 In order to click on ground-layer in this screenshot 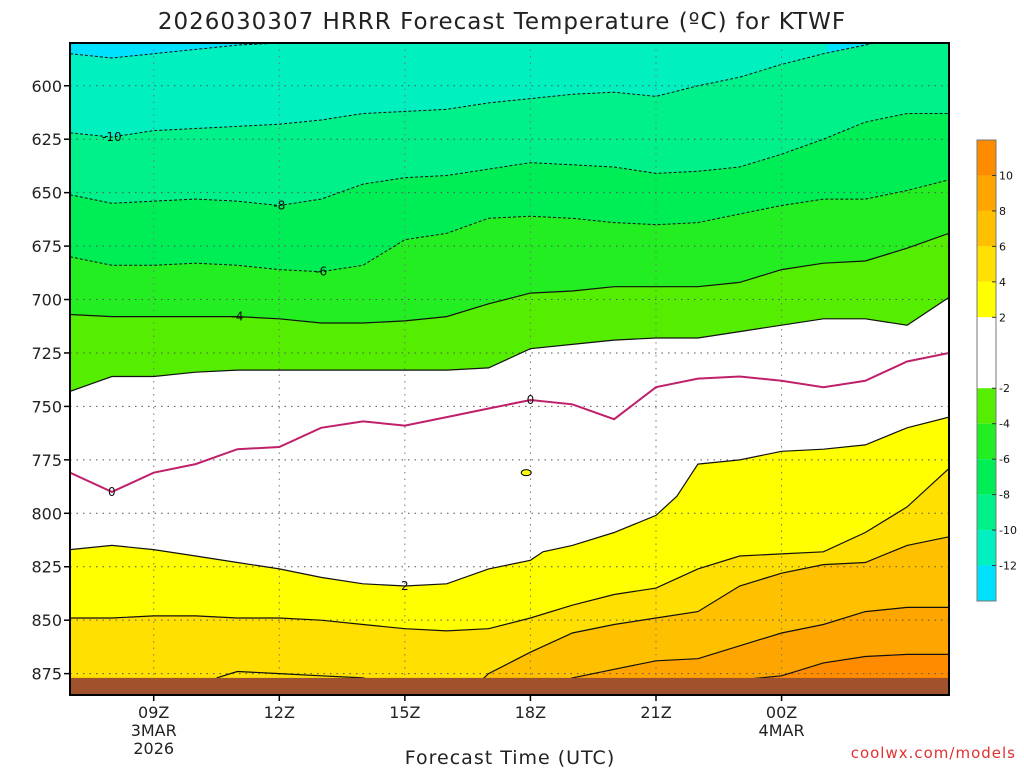, I will do `click(509, 686)`.